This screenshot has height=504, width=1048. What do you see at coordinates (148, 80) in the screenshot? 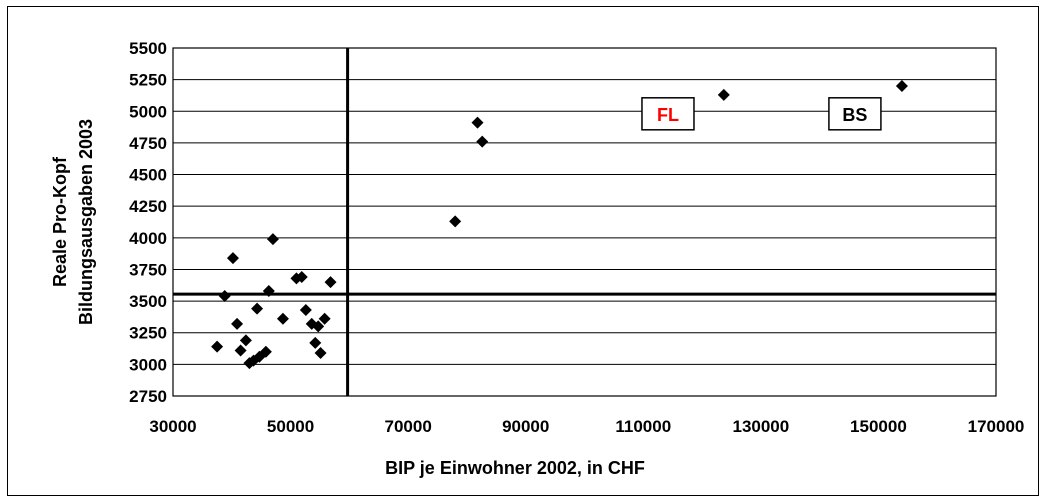
I see `y-tick-label-10: 5250` at bounding box center [148, 80].